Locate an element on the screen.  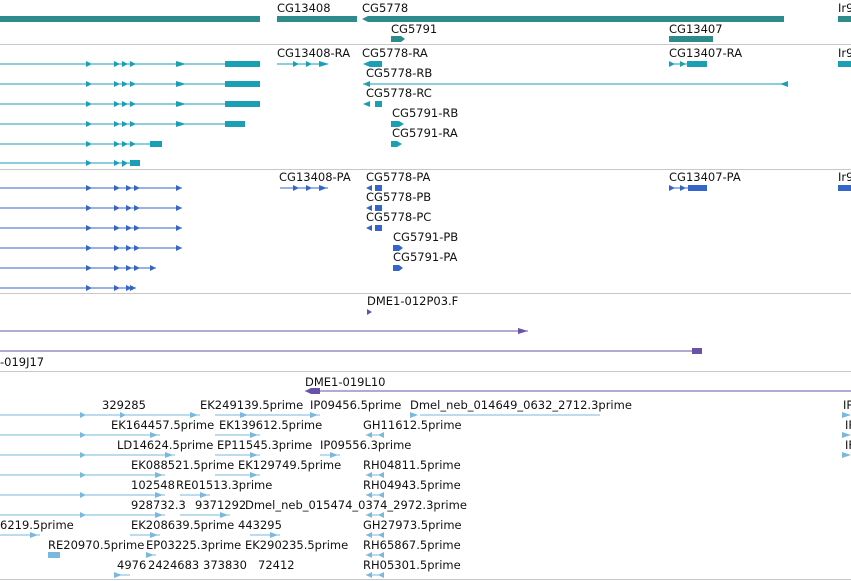
transcript-label: CG5778-RA is located at coordinates (395, 53).